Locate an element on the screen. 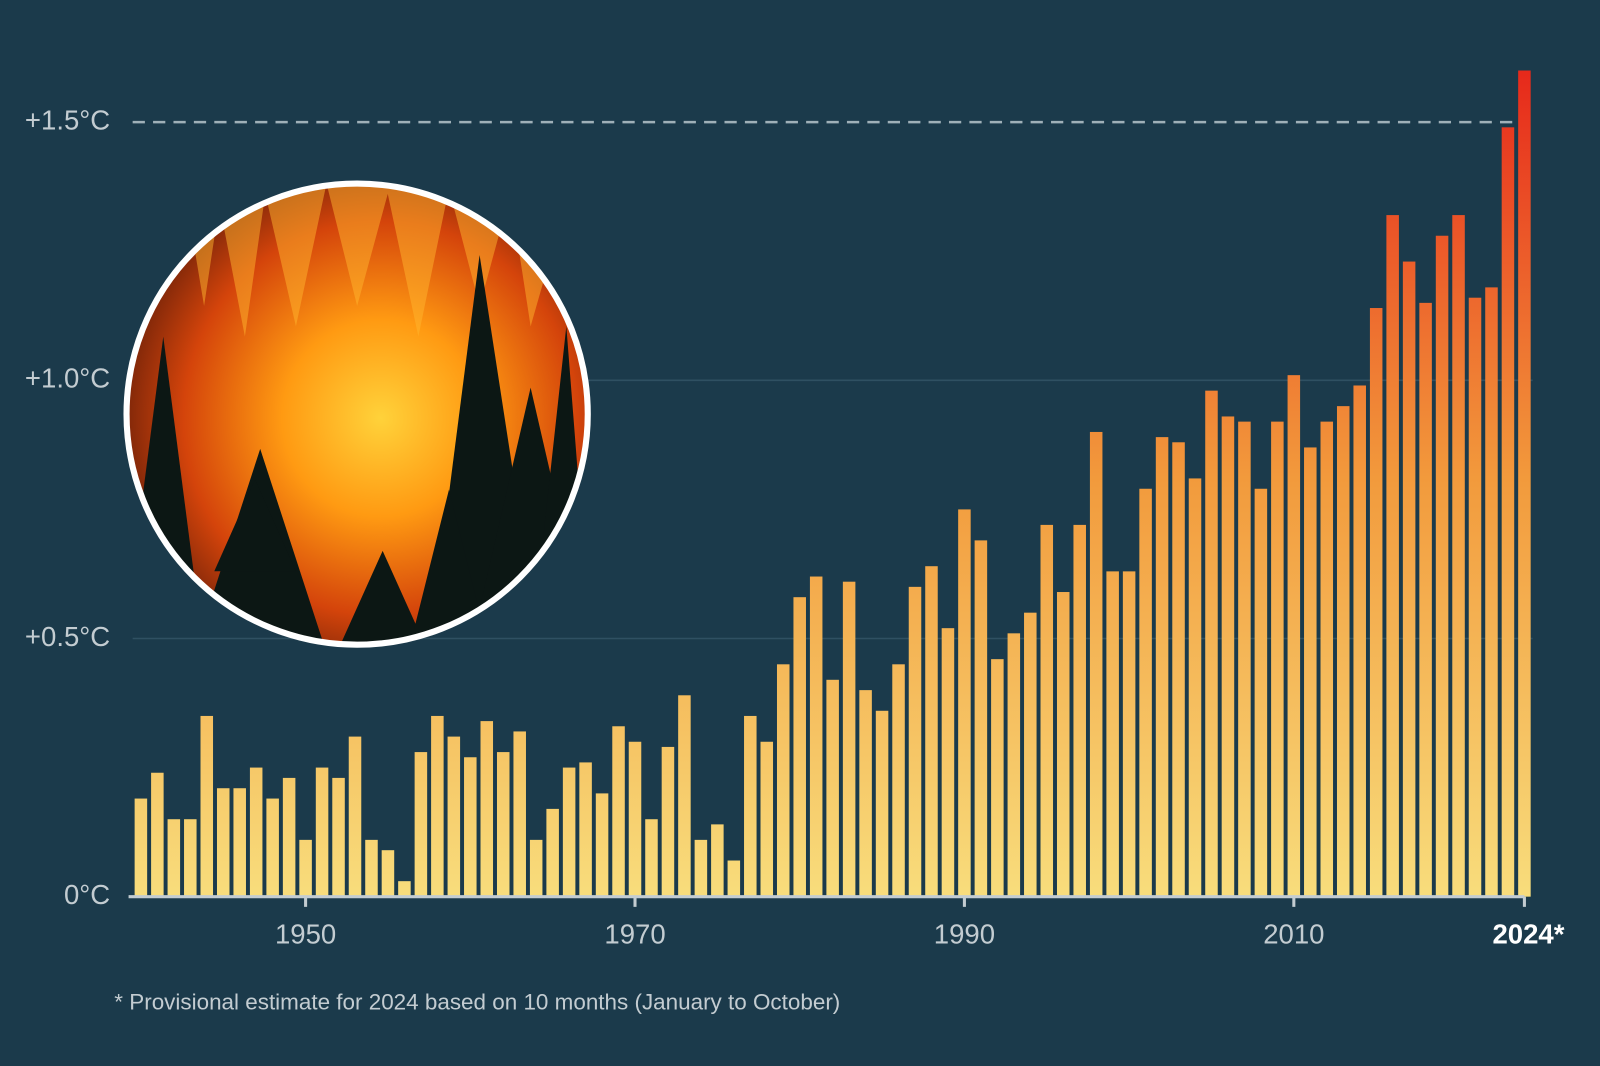 The width and height of the screenshot is (1600, 1066). x-tick-label: 1950 is located at coordinates (305, 934).